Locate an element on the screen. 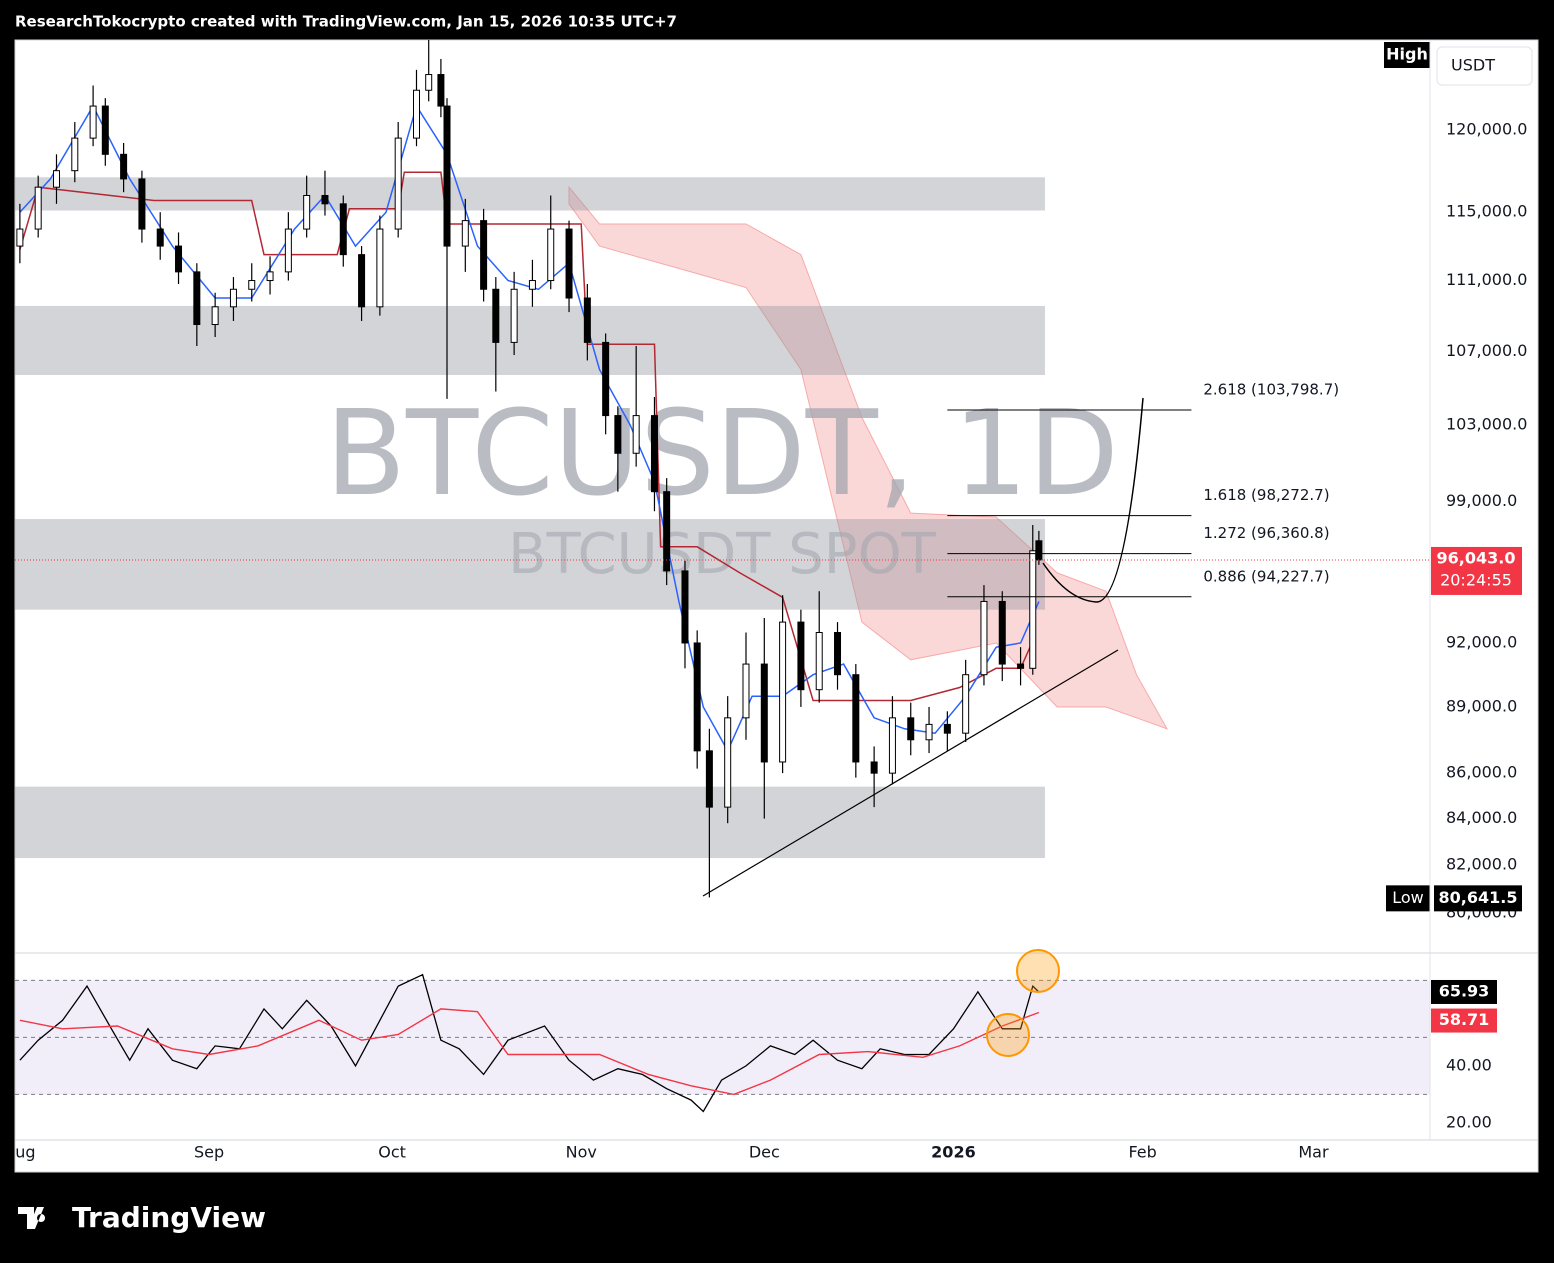 The height and width of the screenshot is (1263, 1554). currency-box is located at coordinates (1484, 66).